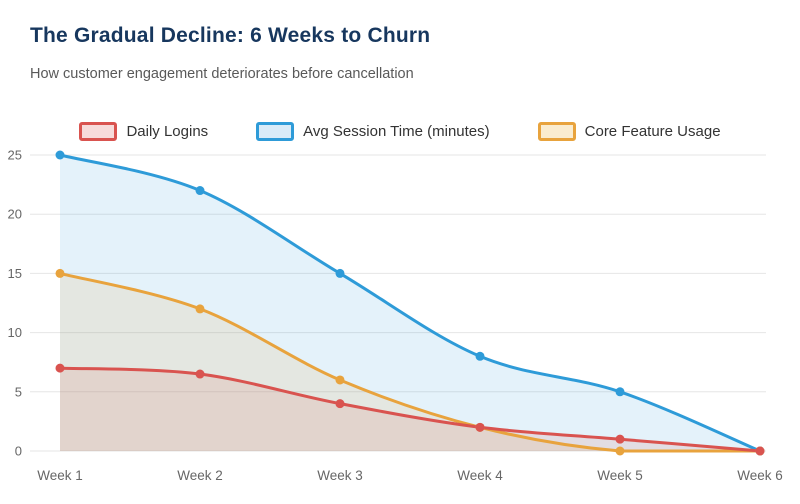  What do you see at coordinates (480, 475) in the screenshot?
I see `x-axis-tick-label: Week 4` at bounding box center [480, 475].